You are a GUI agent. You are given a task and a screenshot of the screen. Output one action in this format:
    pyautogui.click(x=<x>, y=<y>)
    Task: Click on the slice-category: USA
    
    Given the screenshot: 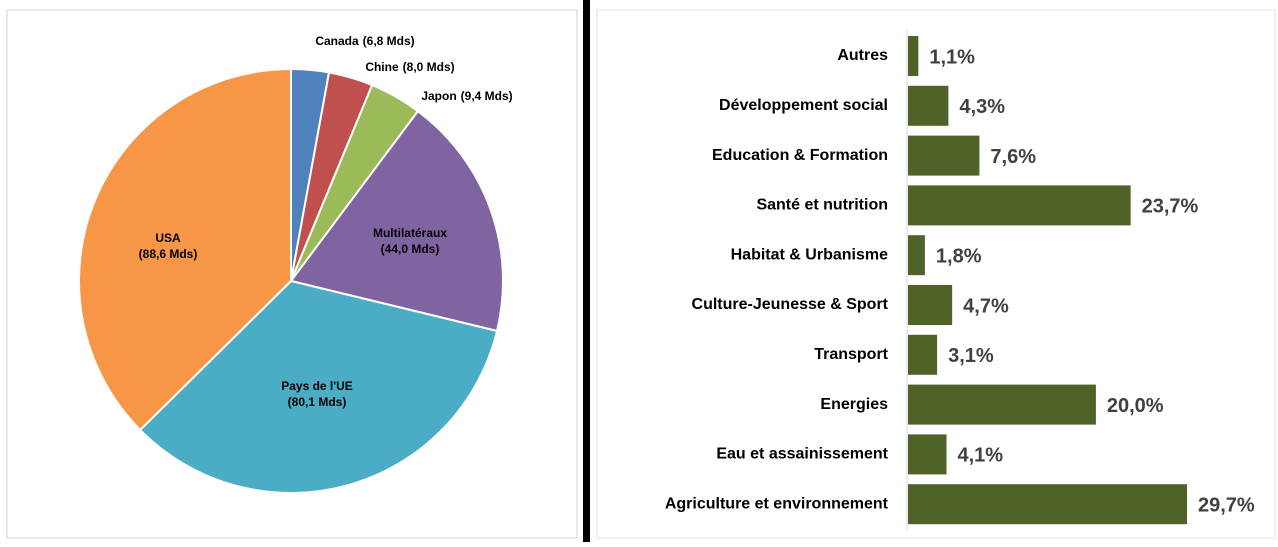 What is the action you would take?
    pyautogui.click(x=168, y=238)
    